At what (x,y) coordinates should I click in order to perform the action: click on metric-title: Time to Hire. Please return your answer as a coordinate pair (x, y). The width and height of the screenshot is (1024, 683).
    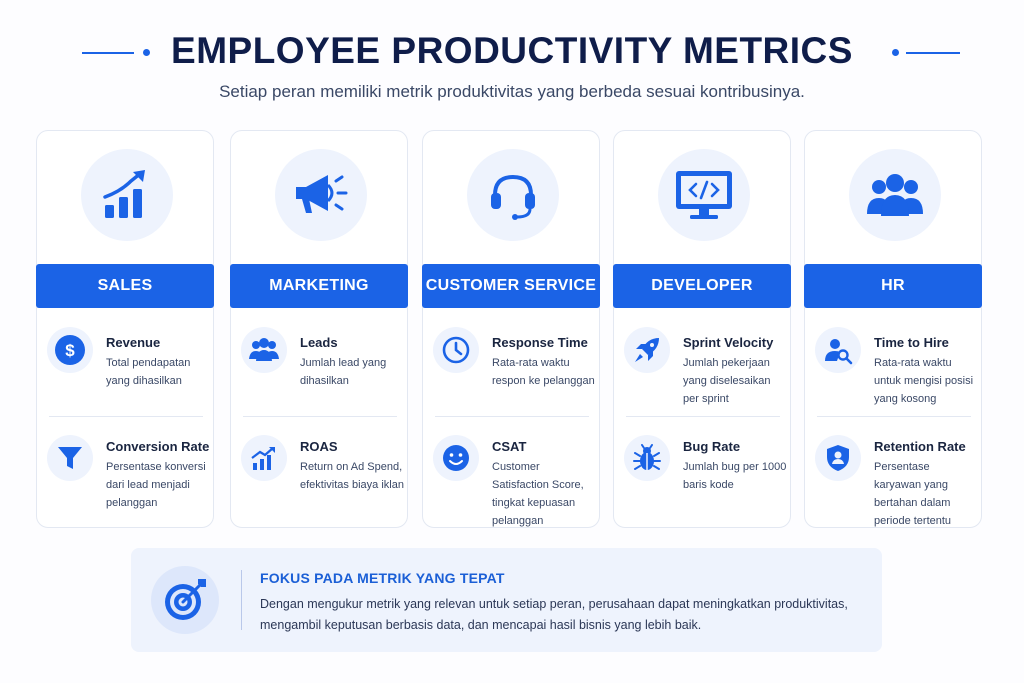
    Looking at the image, I should click on (911, 342).